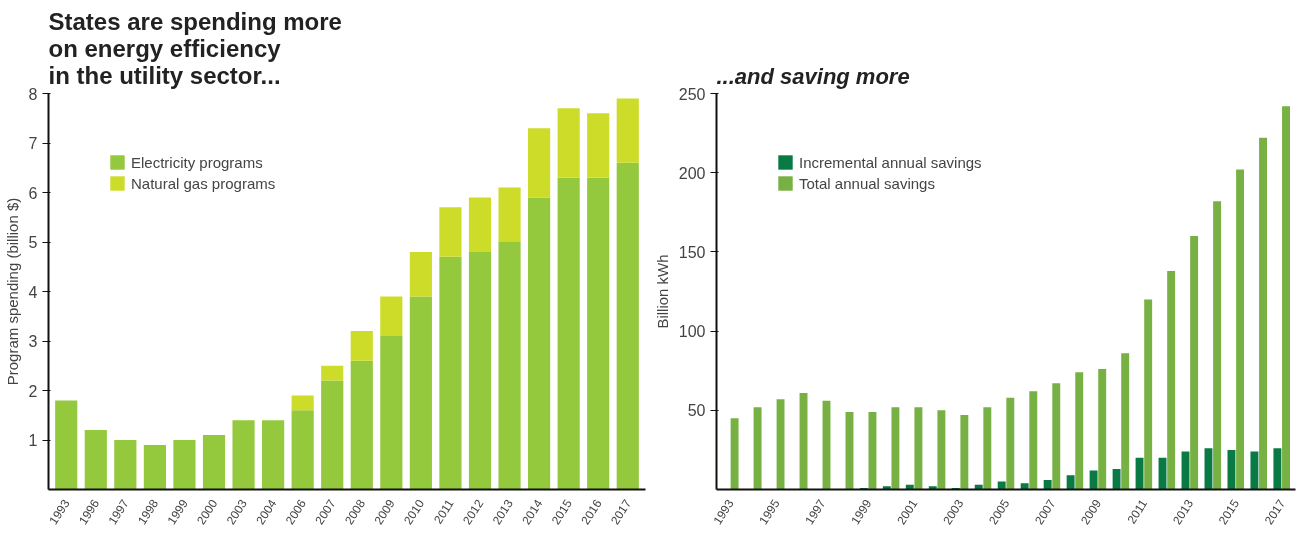  I want to click on y-axis-title: Billion kWh, so click(662, 291).